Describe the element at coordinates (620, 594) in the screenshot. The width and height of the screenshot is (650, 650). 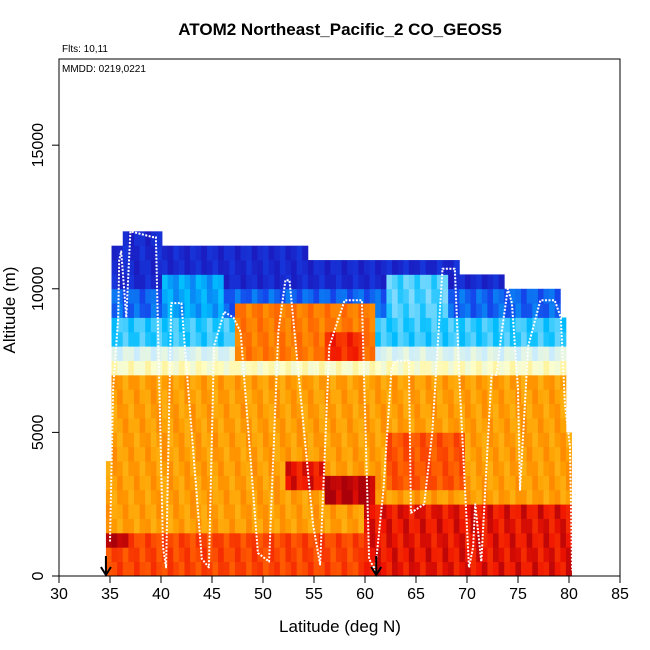
I see `x-tick-label: 85` at that location.